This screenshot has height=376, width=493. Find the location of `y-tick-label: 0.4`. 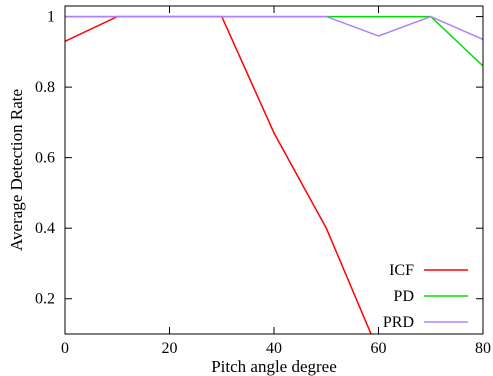

y-tick-label: 0.4 is located at coordinates (45, 228).